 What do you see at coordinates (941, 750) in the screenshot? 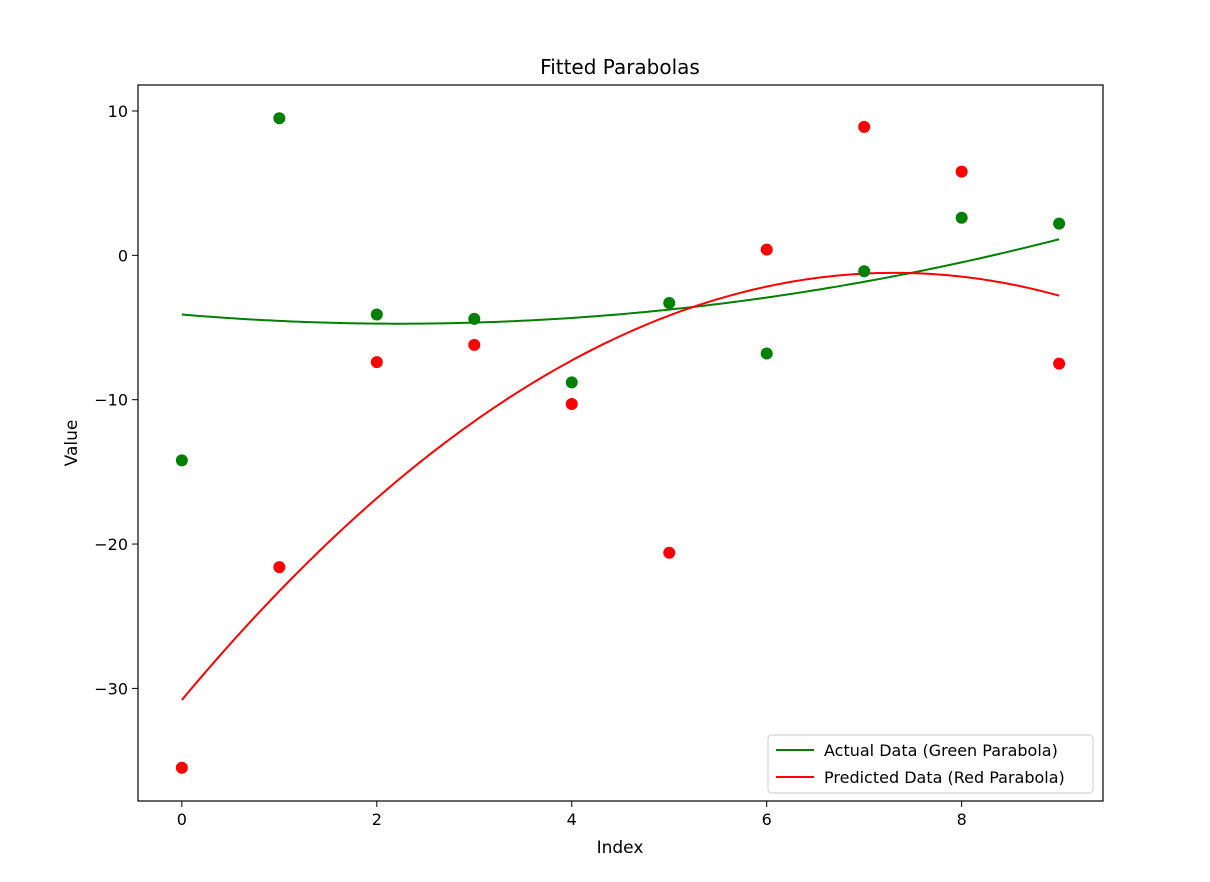
I see `legend-label-0: Actual Data (Green Parabola)` at bounding box center [941, 750].